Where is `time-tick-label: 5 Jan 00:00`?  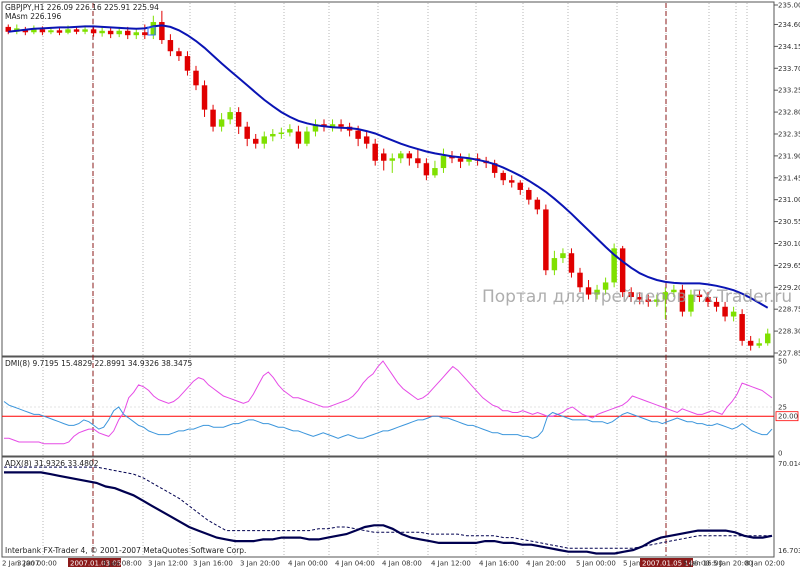
time-tick-label: 5 Jan 00:00 is located at coordinates (596, 564).